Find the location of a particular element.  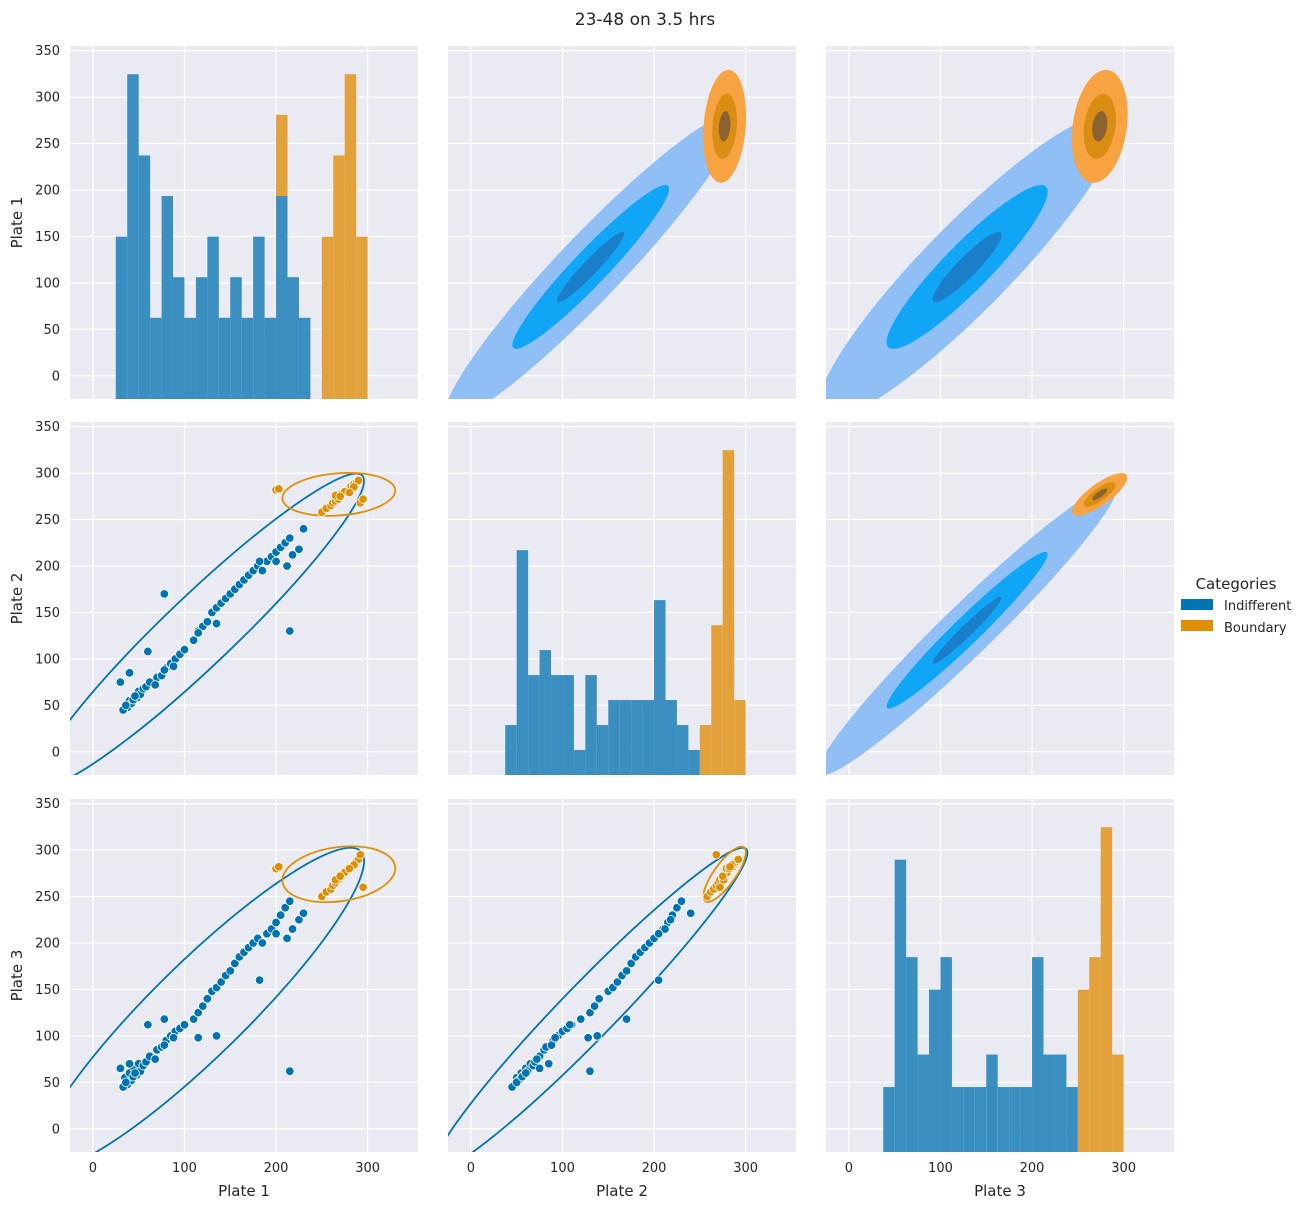

y-tick-label: 100 is located at coordinates (47, 1036).